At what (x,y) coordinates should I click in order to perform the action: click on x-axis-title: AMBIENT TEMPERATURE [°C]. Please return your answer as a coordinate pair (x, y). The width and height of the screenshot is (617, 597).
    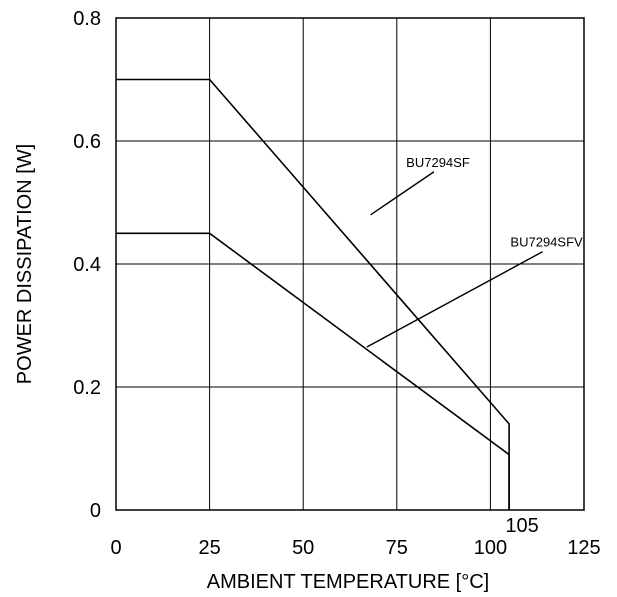
    Looking at the image, I should click on (348, 582).